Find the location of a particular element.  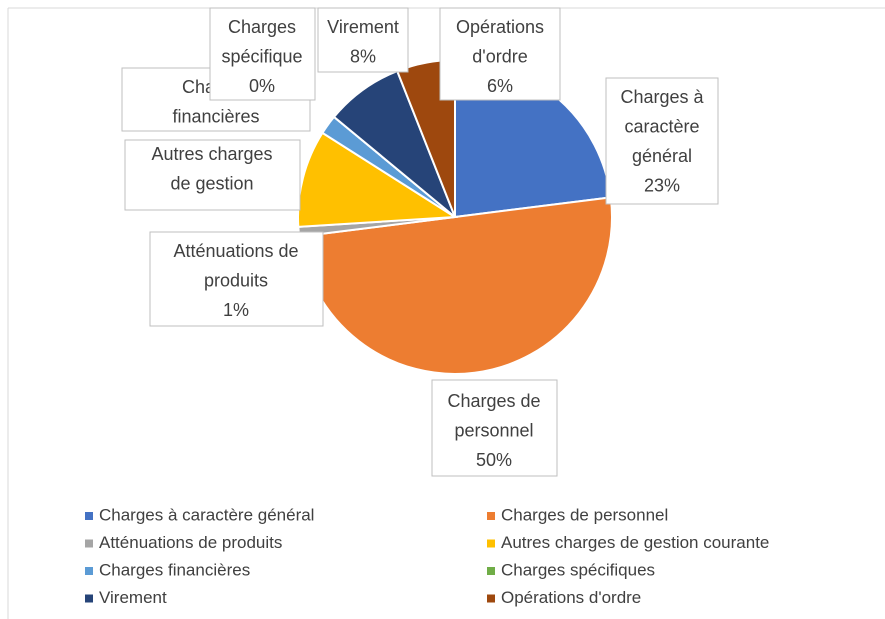

legend-label: Charges à caractère général is located at coordinates (206, 514).